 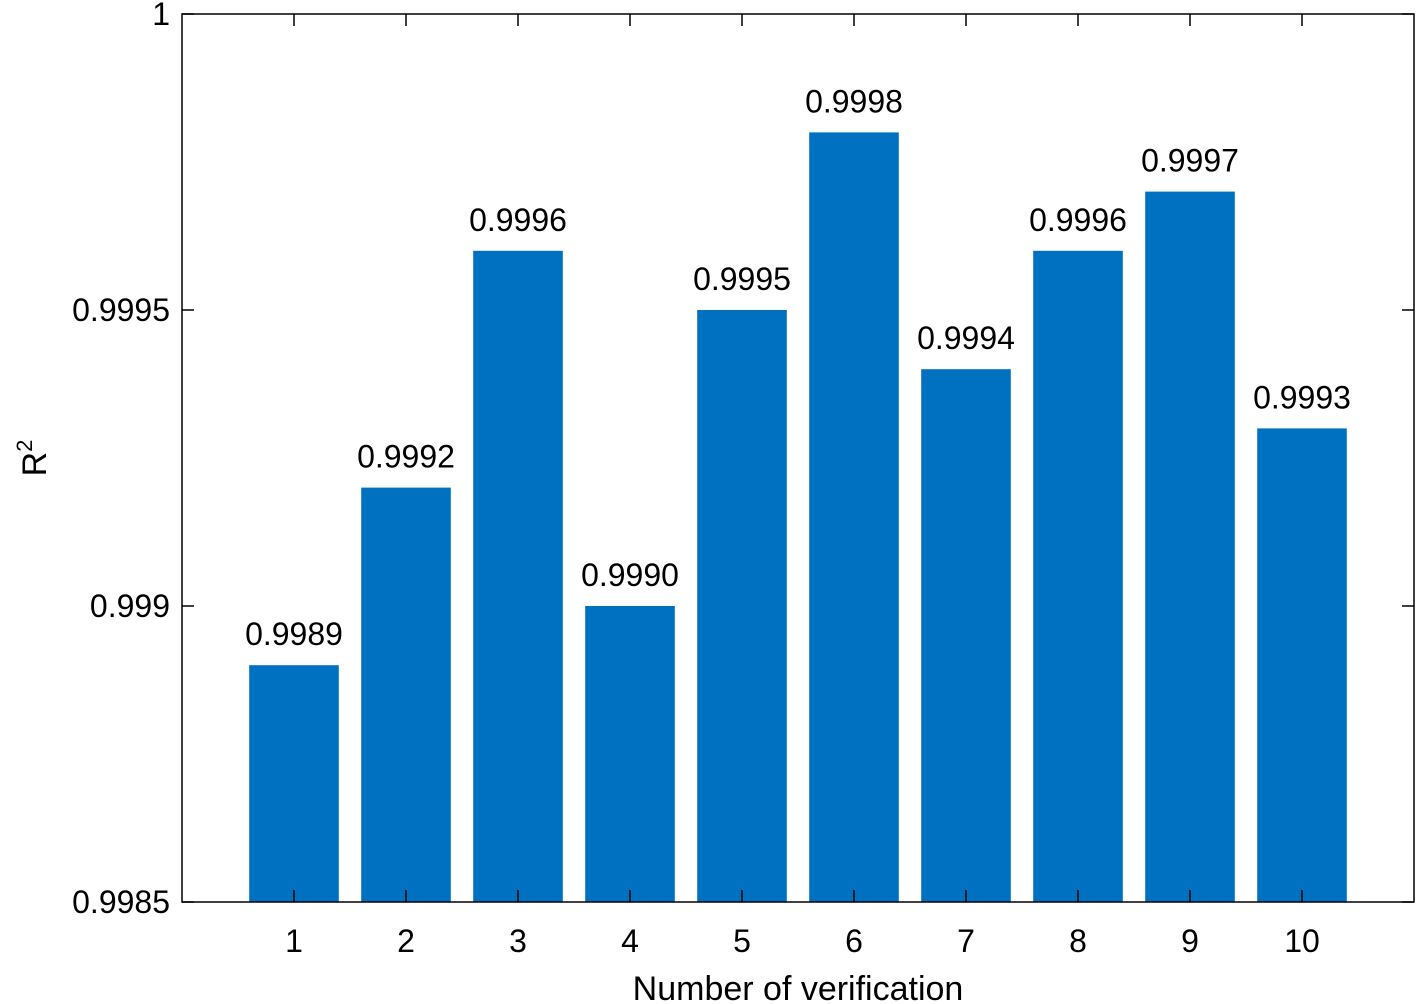 What do you see at coordinates (1302, 397) in the screenshot?
I see `data-label-10: 0.9993` at bounding box center [1302, 397].